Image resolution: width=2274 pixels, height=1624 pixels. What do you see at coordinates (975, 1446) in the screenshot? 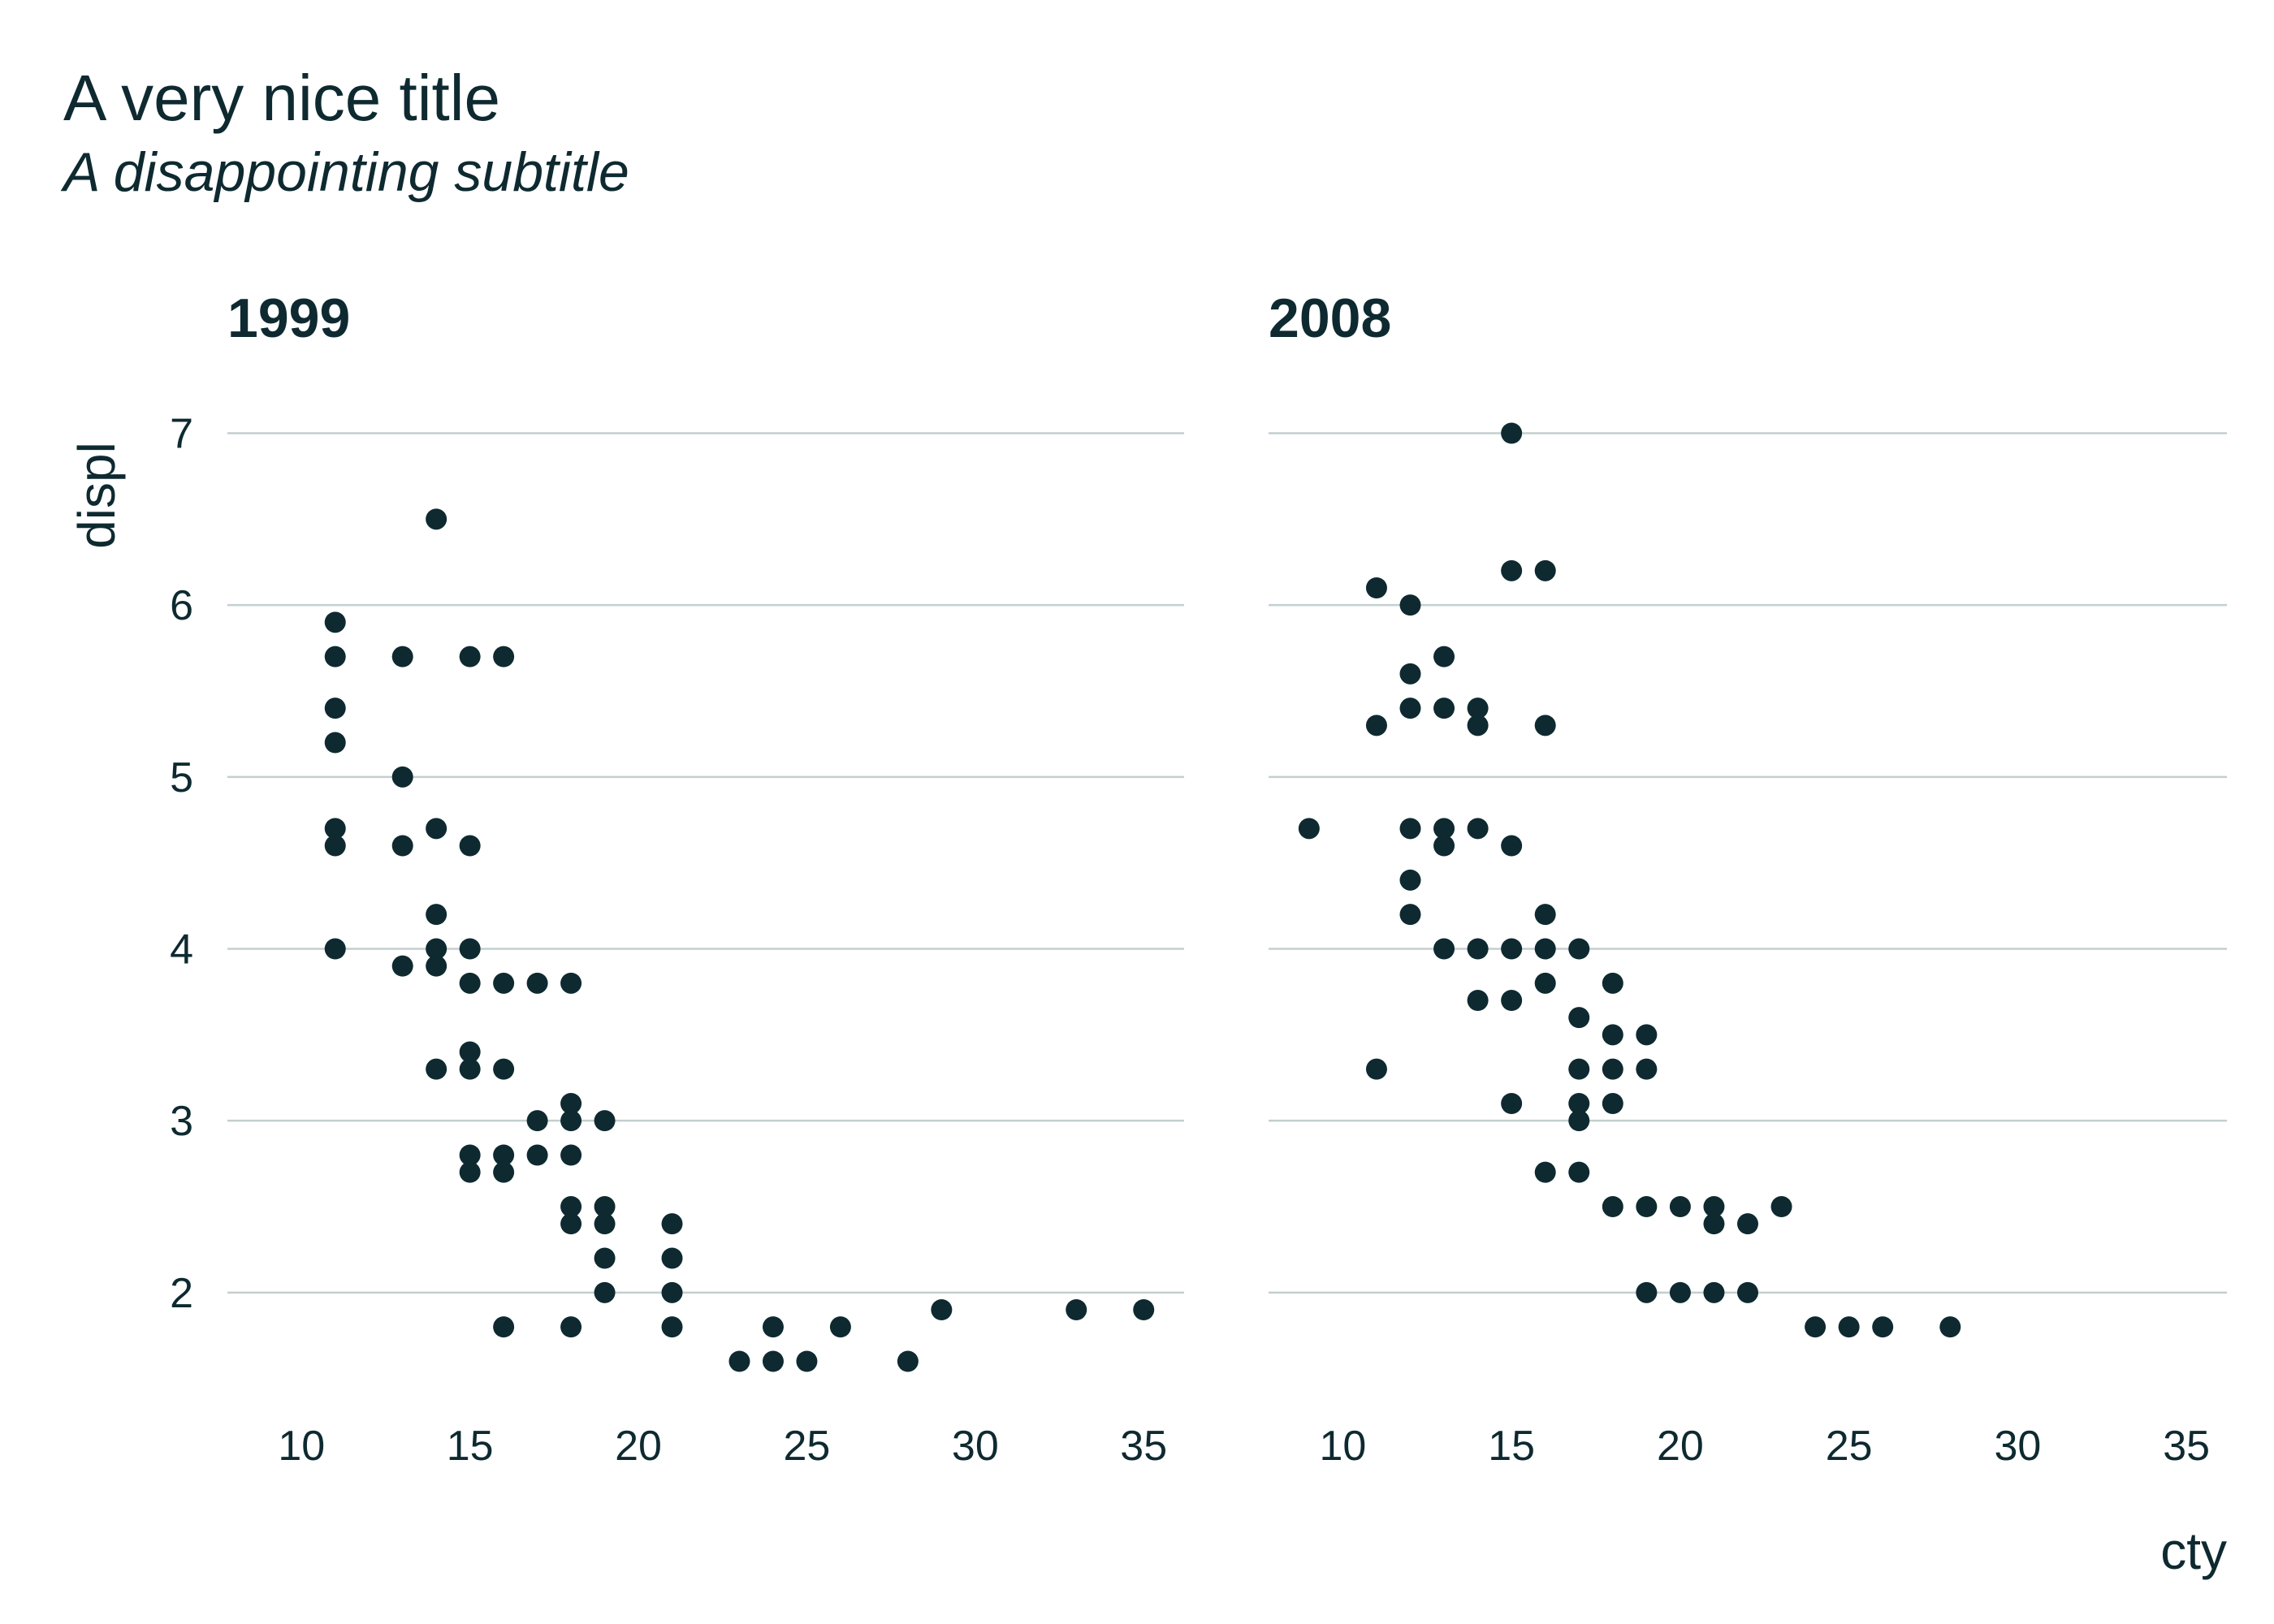
I see `x-tick-label: 30` at bounding box center [975, 1446].